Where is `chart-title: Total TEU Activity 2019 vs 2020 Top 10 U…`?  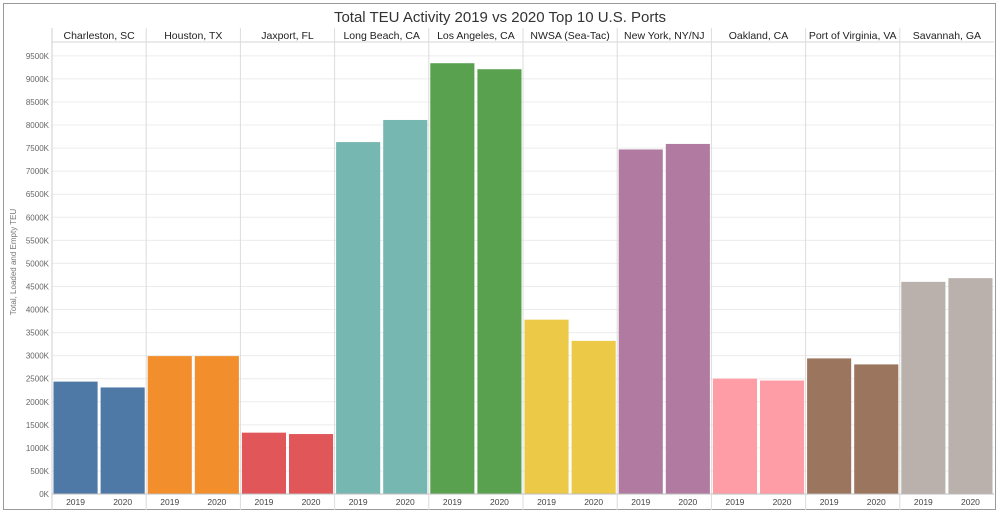 chart-title: Total TEU Activity 2019 vs 2020 Top 10 U… is located at coordinates (500, 17).